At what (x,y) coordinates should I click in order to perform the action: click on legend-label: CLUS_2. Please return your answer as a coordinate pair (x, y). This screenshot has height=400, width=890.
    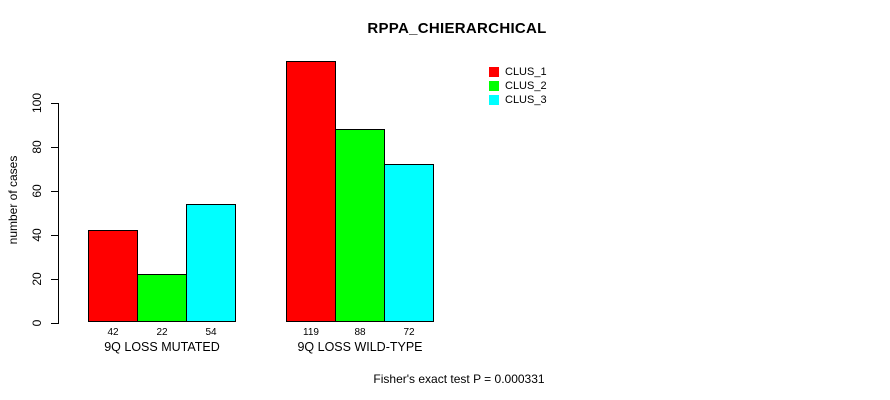
    Looking at the image, I should click on (526, 85).